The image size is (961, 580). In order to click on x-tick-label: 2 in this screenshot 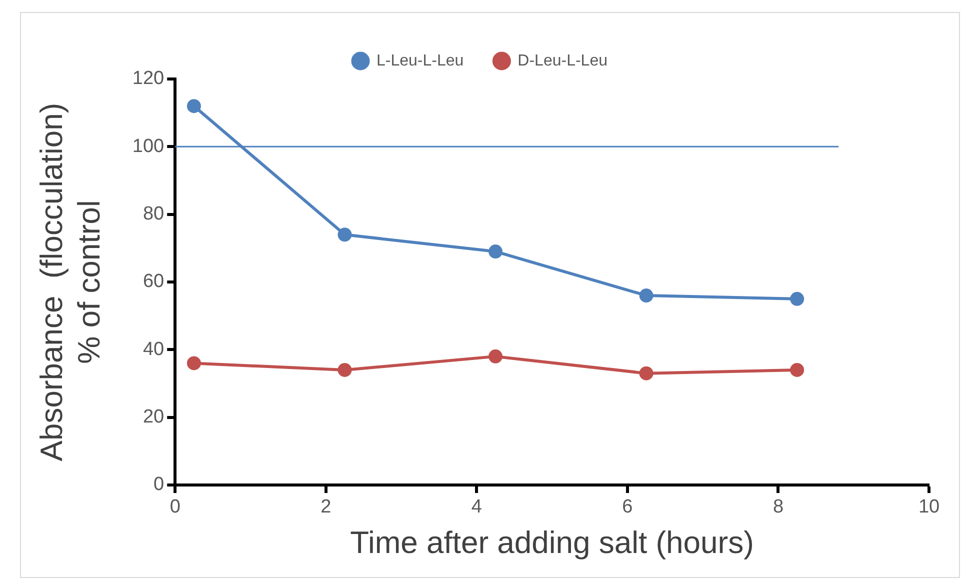, I will do `click(326, 507)`.